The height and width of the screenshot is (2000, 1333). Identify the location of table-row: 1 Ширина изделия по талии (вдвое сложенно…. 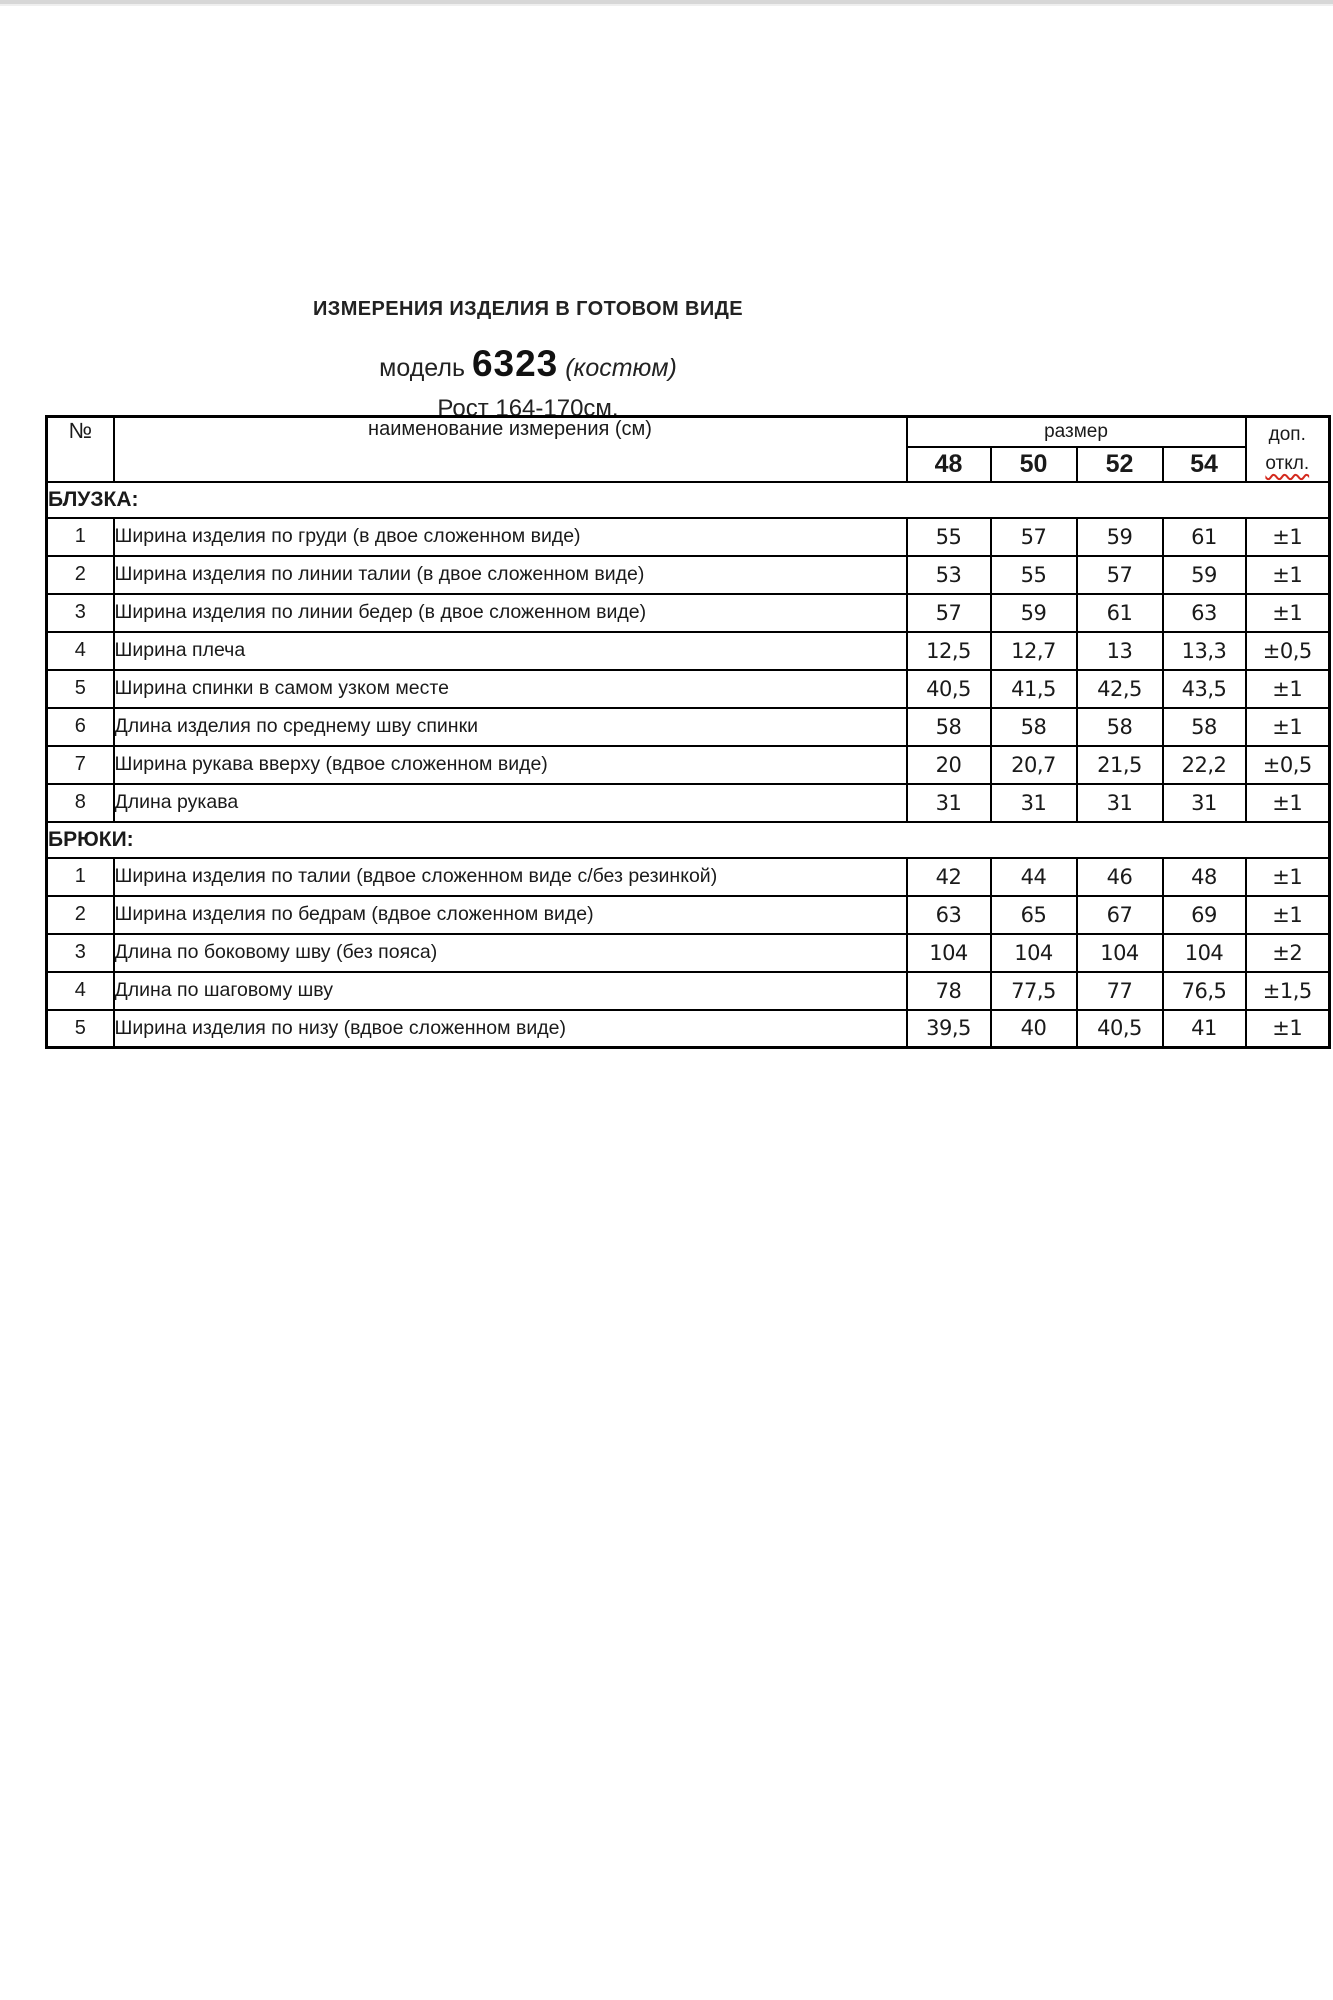
(688, 876).